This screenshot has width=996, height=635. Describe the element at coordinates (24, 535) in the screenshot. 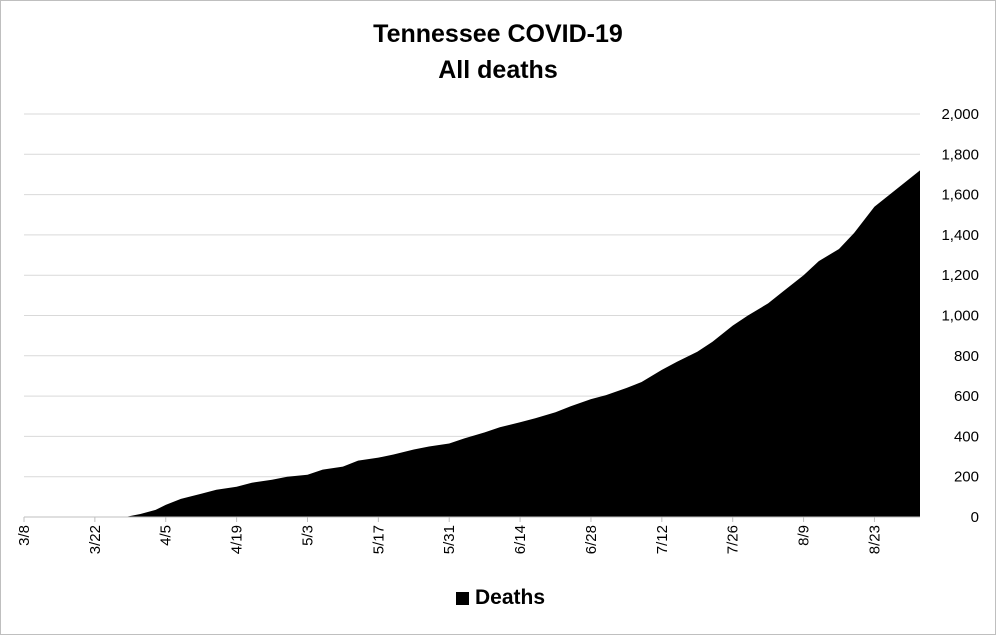

I see `x-tick-label: 3/8` at that location.